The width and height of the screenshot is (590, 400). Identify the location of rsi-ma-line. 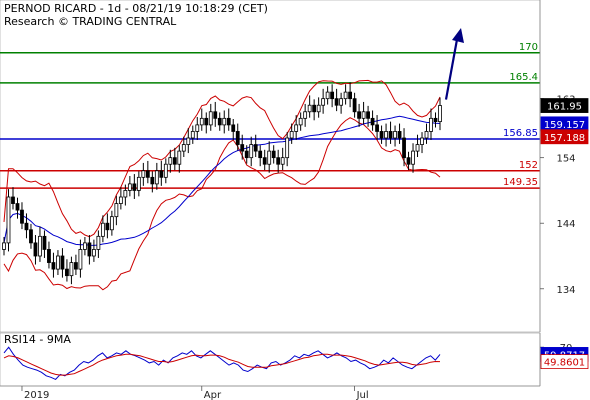
(222, 364).